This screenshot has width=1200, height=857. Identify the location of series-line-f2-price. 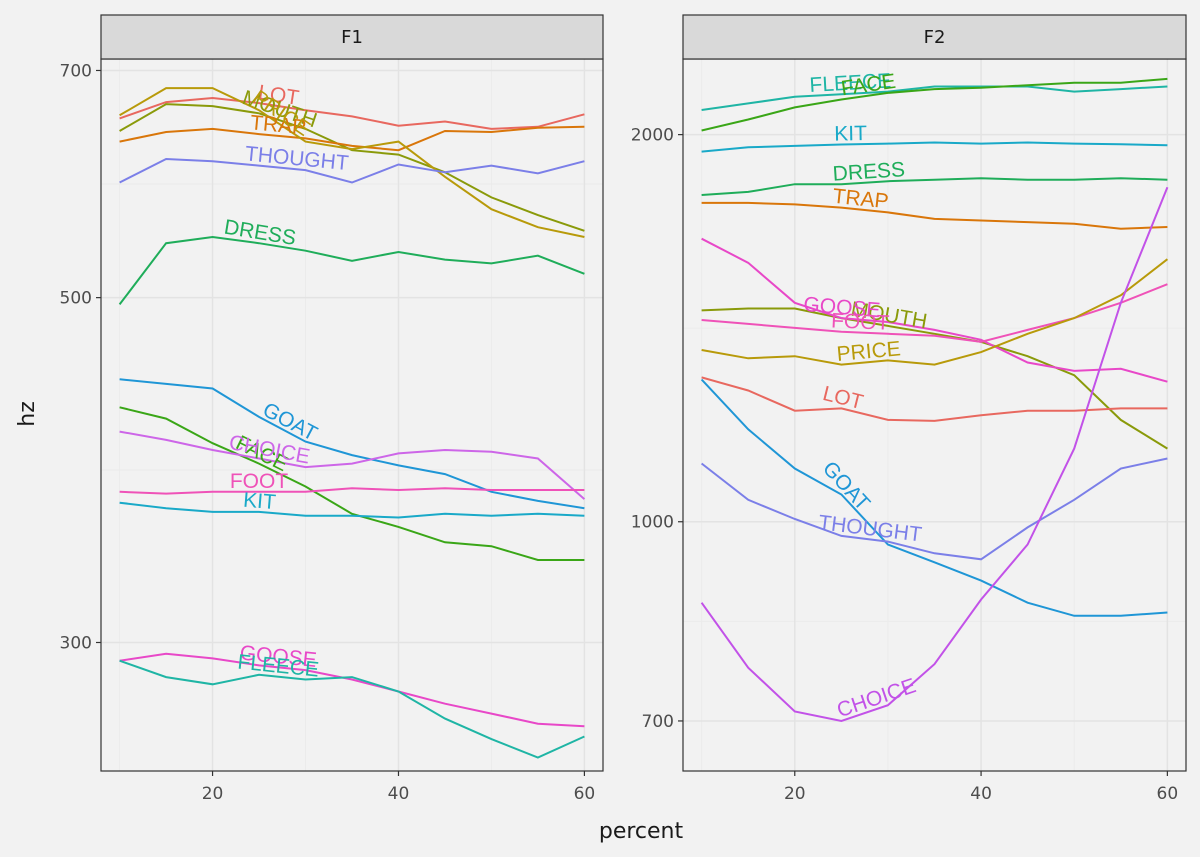
(935, 312).